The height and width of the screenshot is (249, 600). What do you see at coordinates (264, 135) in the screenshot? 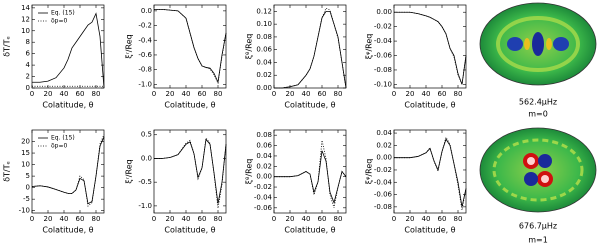
I see `y-tick-label: 0.08` at bounding box center [264, 135].